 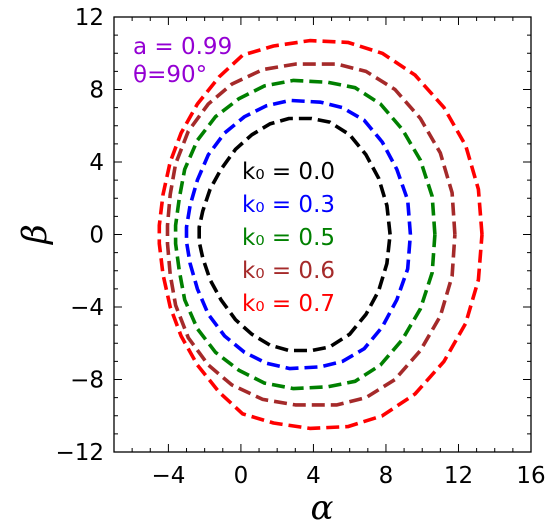 What do you see at coordinates (313, 476) in the screenshot?
I see `x-tick-label: 4` at bounding box center [313, 476].